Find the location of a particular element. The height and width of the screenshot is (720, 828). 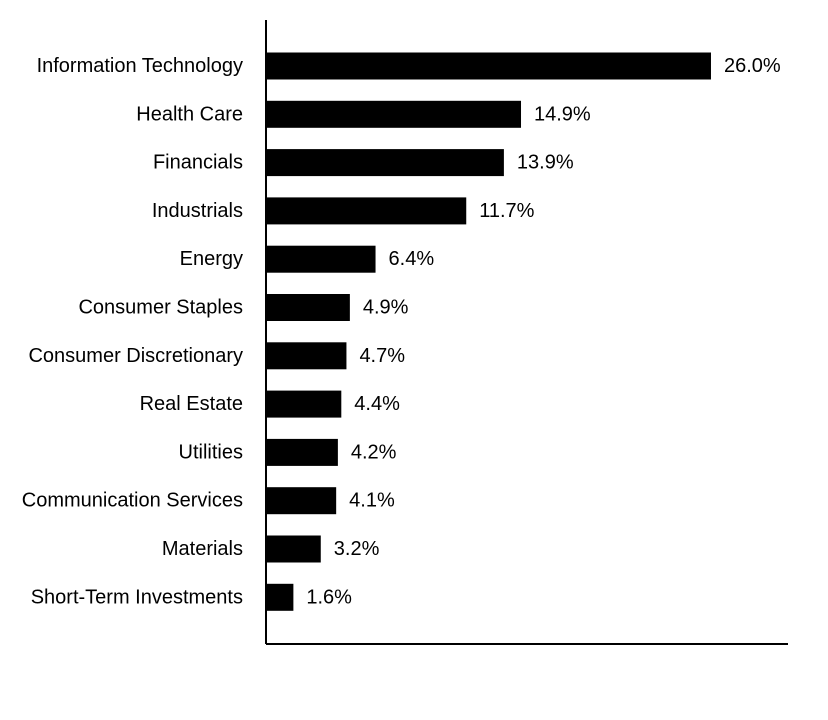

value-label: 4.9% is located at coordinates (386, 308).